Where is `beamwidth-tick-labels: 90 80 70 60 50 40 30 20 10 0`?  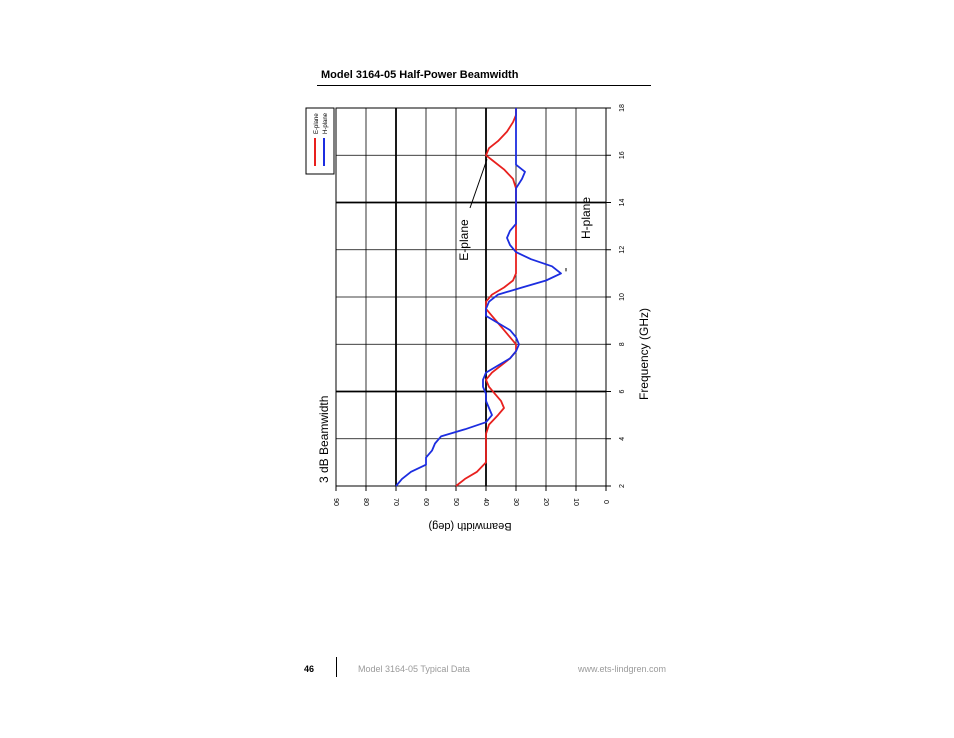 beamwidth-tick-labels: 90 80 70 60 50 40 30 20 10 0 is located at coordinates (470, 502).